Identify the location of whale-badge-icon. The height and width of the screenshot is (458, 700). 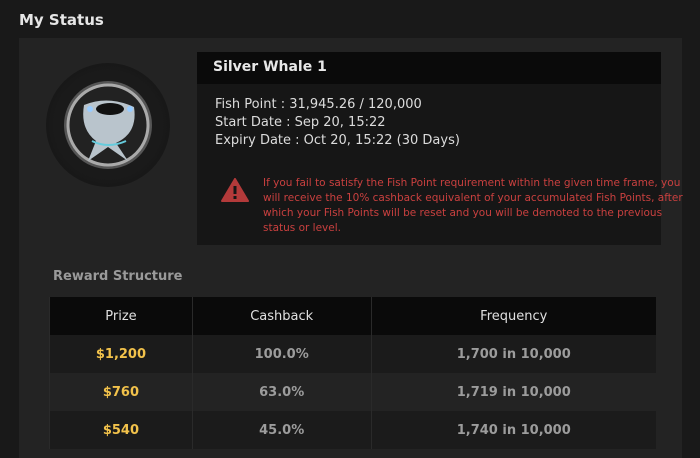
(108, 125).